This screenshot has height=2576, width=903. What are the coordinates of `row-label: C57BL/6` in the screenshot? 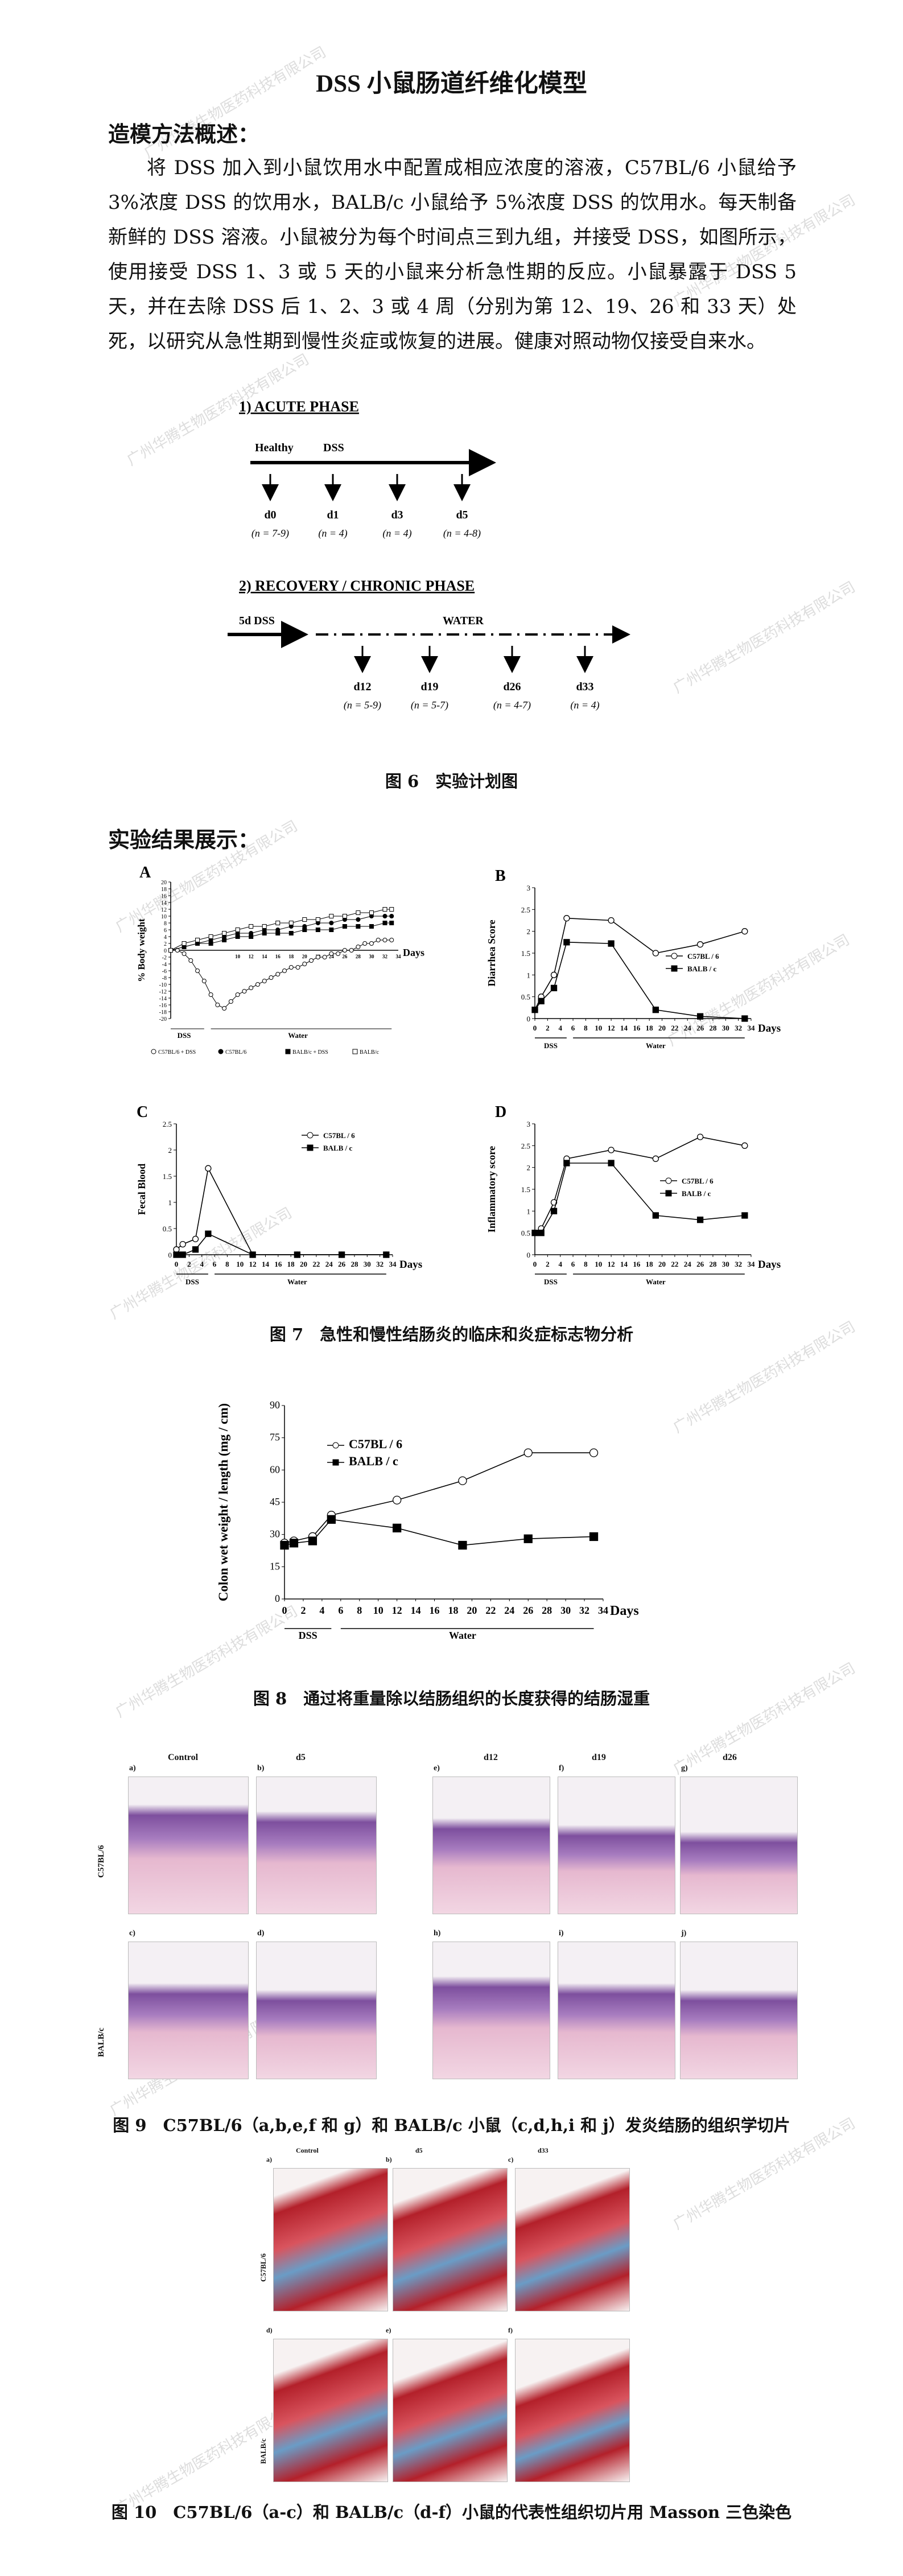 It's located at (263, 2267).